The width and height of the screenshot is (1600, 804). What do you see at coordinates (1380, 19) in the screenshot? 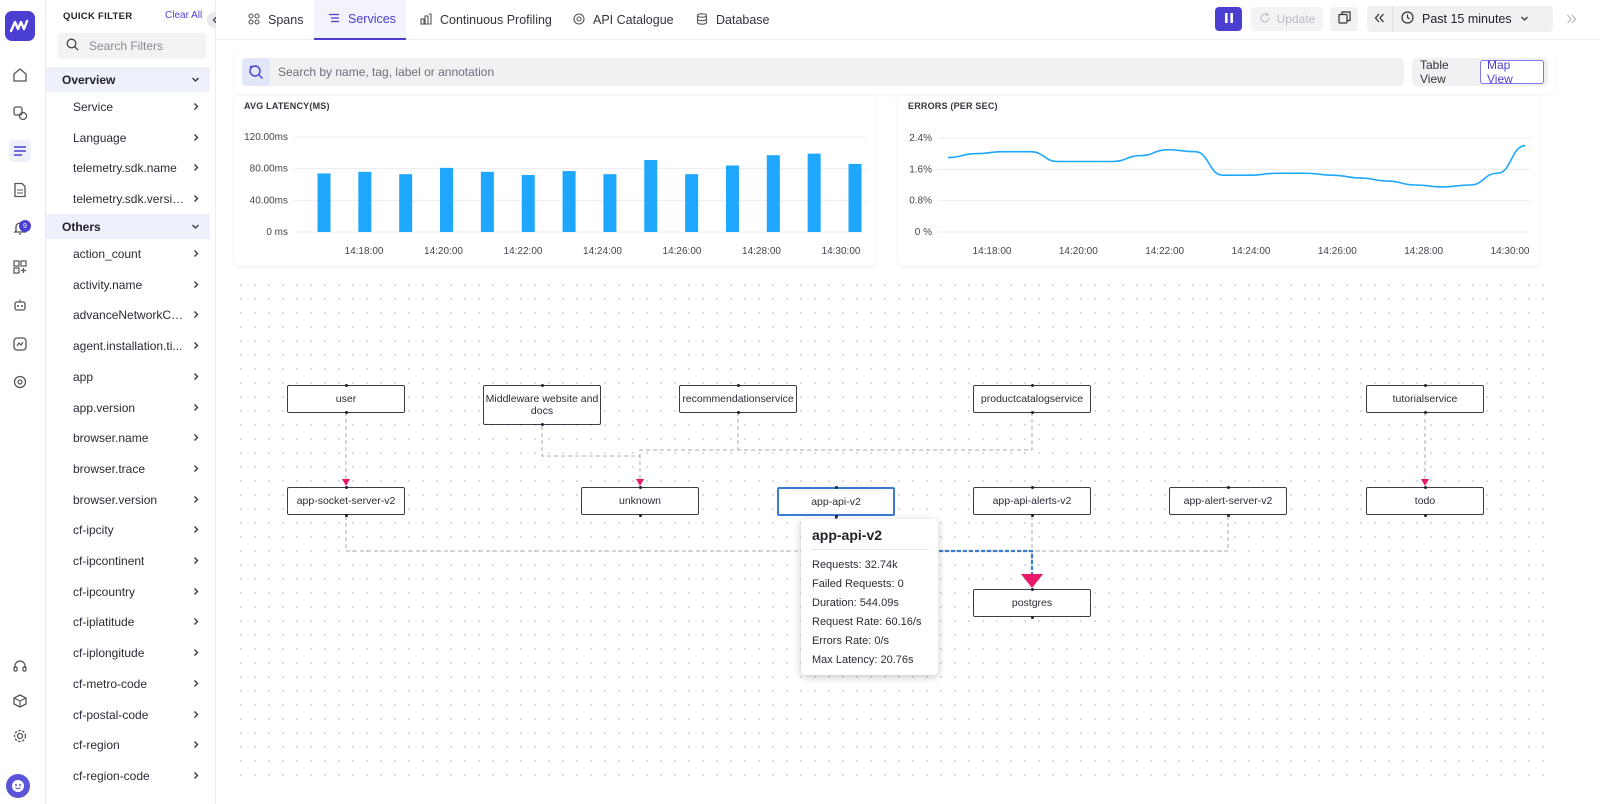
I see `previous-range-button` at bounding box center [1380, 19].